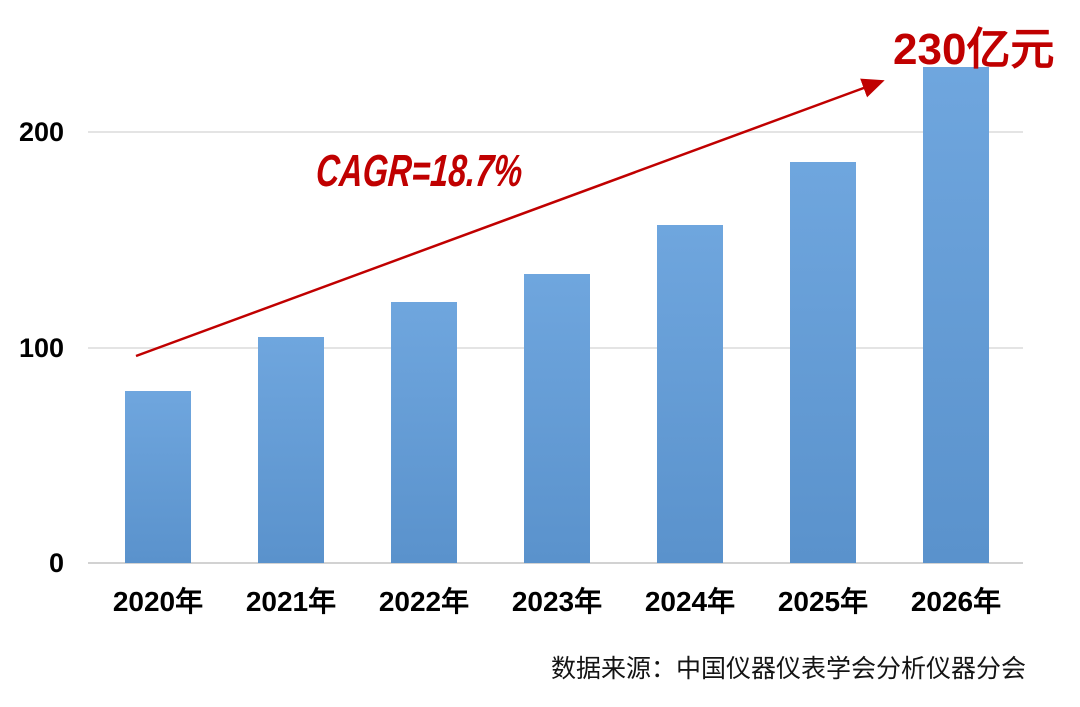 The width and height of the screenshot is (1080, 707). What do you see at coordinates (41, 347) in the screenshot?
I see `ytick-label-100: 100` at bounding box center [41, 347].